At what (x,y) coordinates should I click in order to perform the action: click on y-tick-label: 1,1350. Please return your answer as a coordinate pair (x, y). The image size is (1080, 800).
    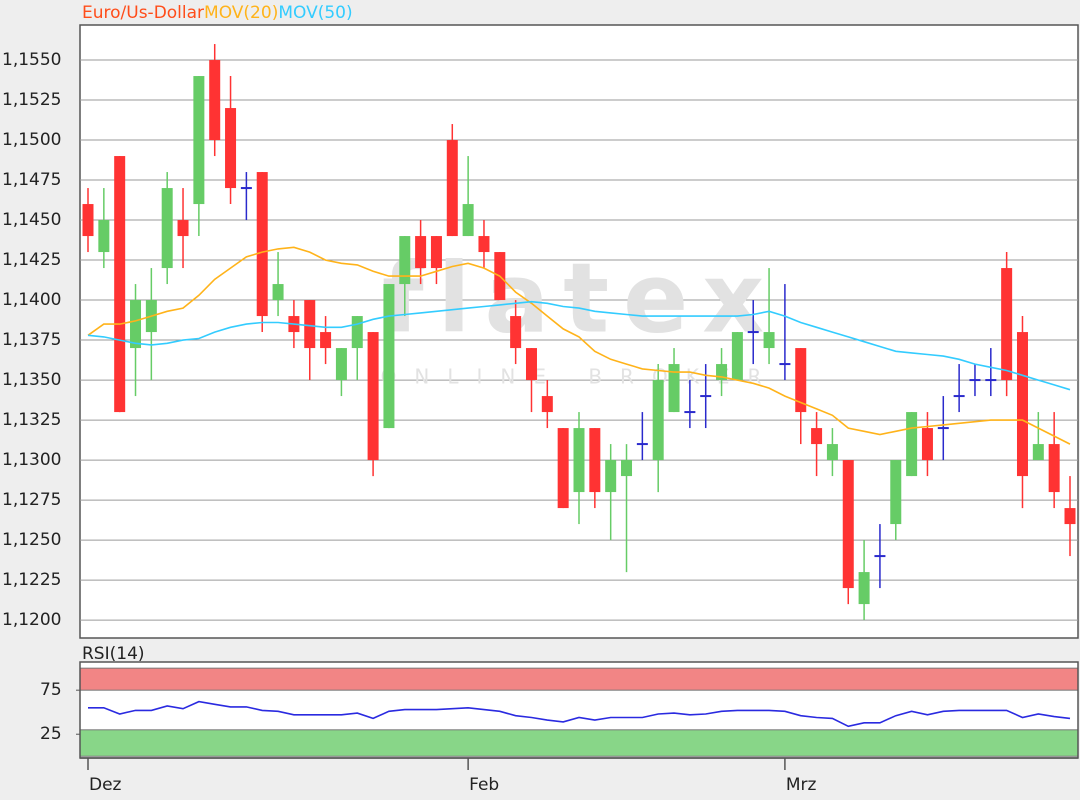
    Looking at the image, I should click on (31, 380).